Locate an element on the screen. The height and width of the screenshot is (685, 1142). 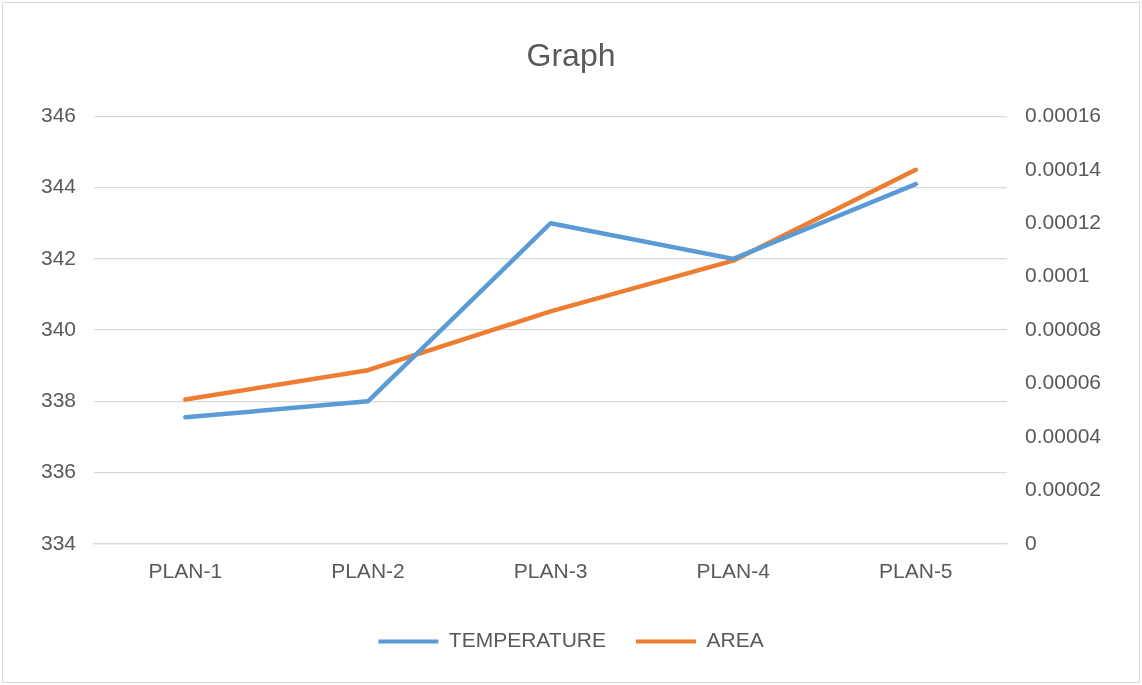
x-tick-label: PLAN-4 is located at coordinates (733, 571).